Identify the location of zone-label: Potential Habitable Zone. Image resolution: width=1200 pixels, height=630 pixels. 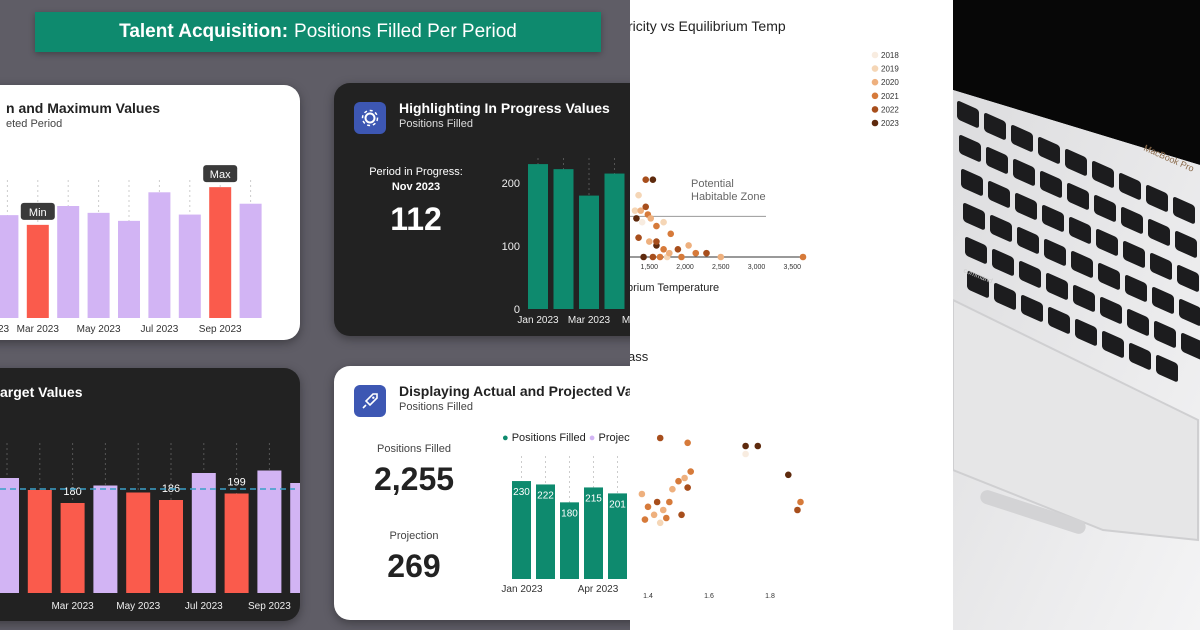
(728, 191).